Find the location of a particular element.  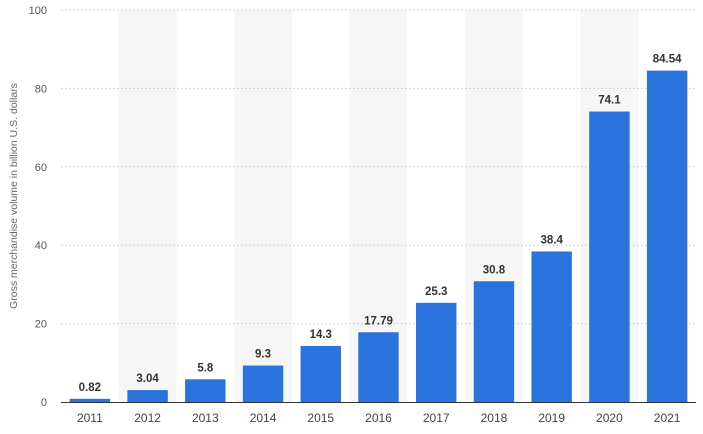

x-tick-label: 2016 is located at coordinates (378, 418).